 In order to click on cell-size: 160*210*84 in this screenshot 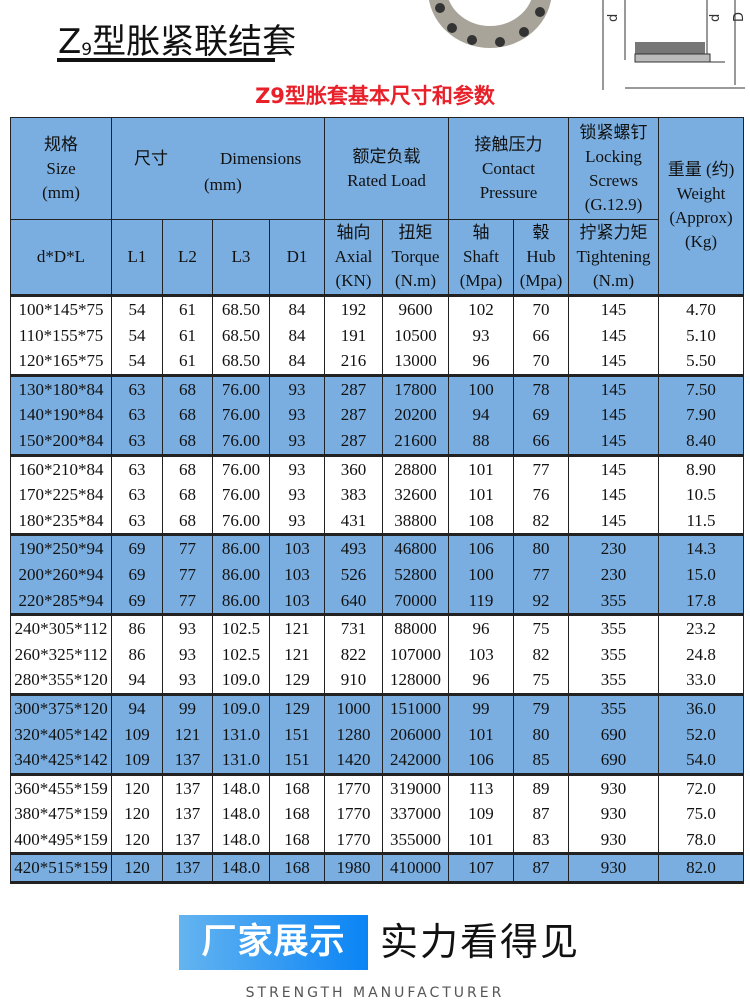, I will do `click(61, 468)`.